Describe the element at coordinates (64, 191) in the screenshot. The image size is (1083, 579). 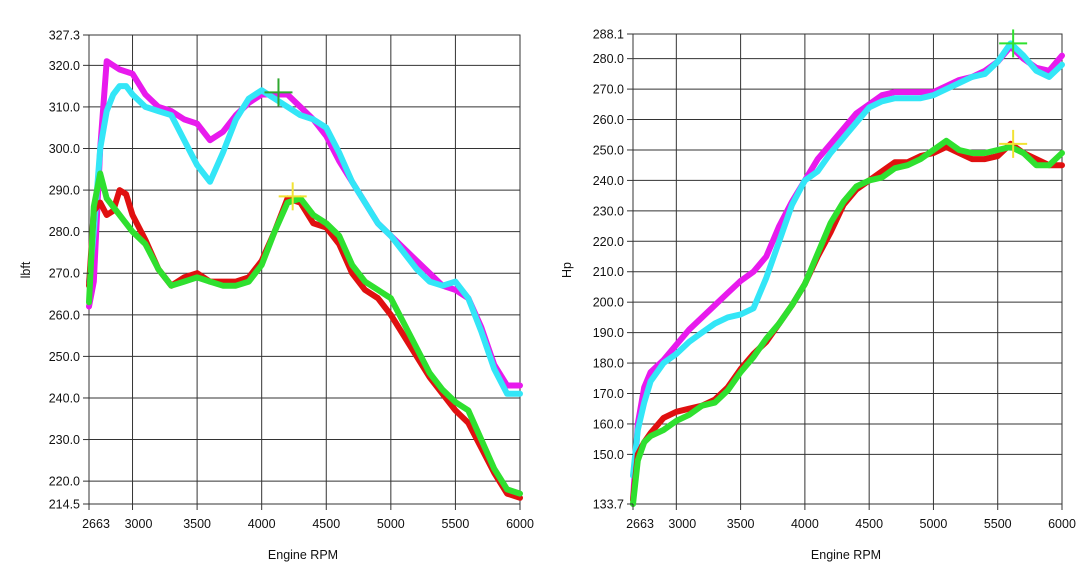
I see `y-tick-label: 290.0` at that location.